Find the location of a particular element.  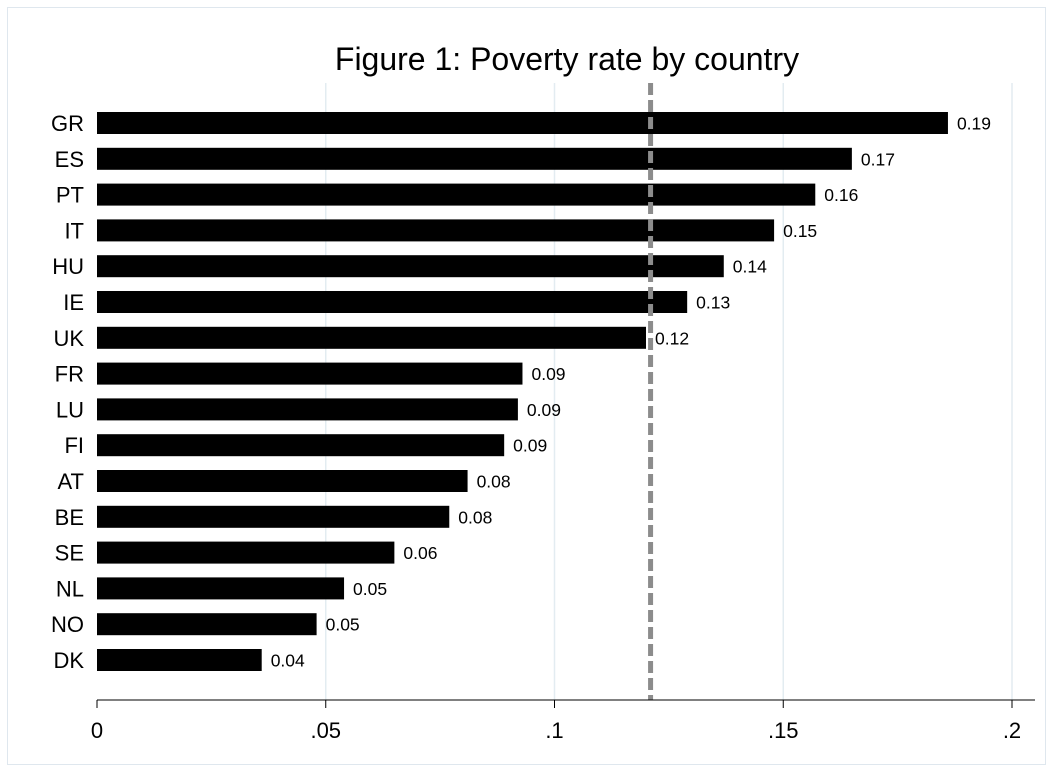

bar-se is located at coordinates (246, 552).